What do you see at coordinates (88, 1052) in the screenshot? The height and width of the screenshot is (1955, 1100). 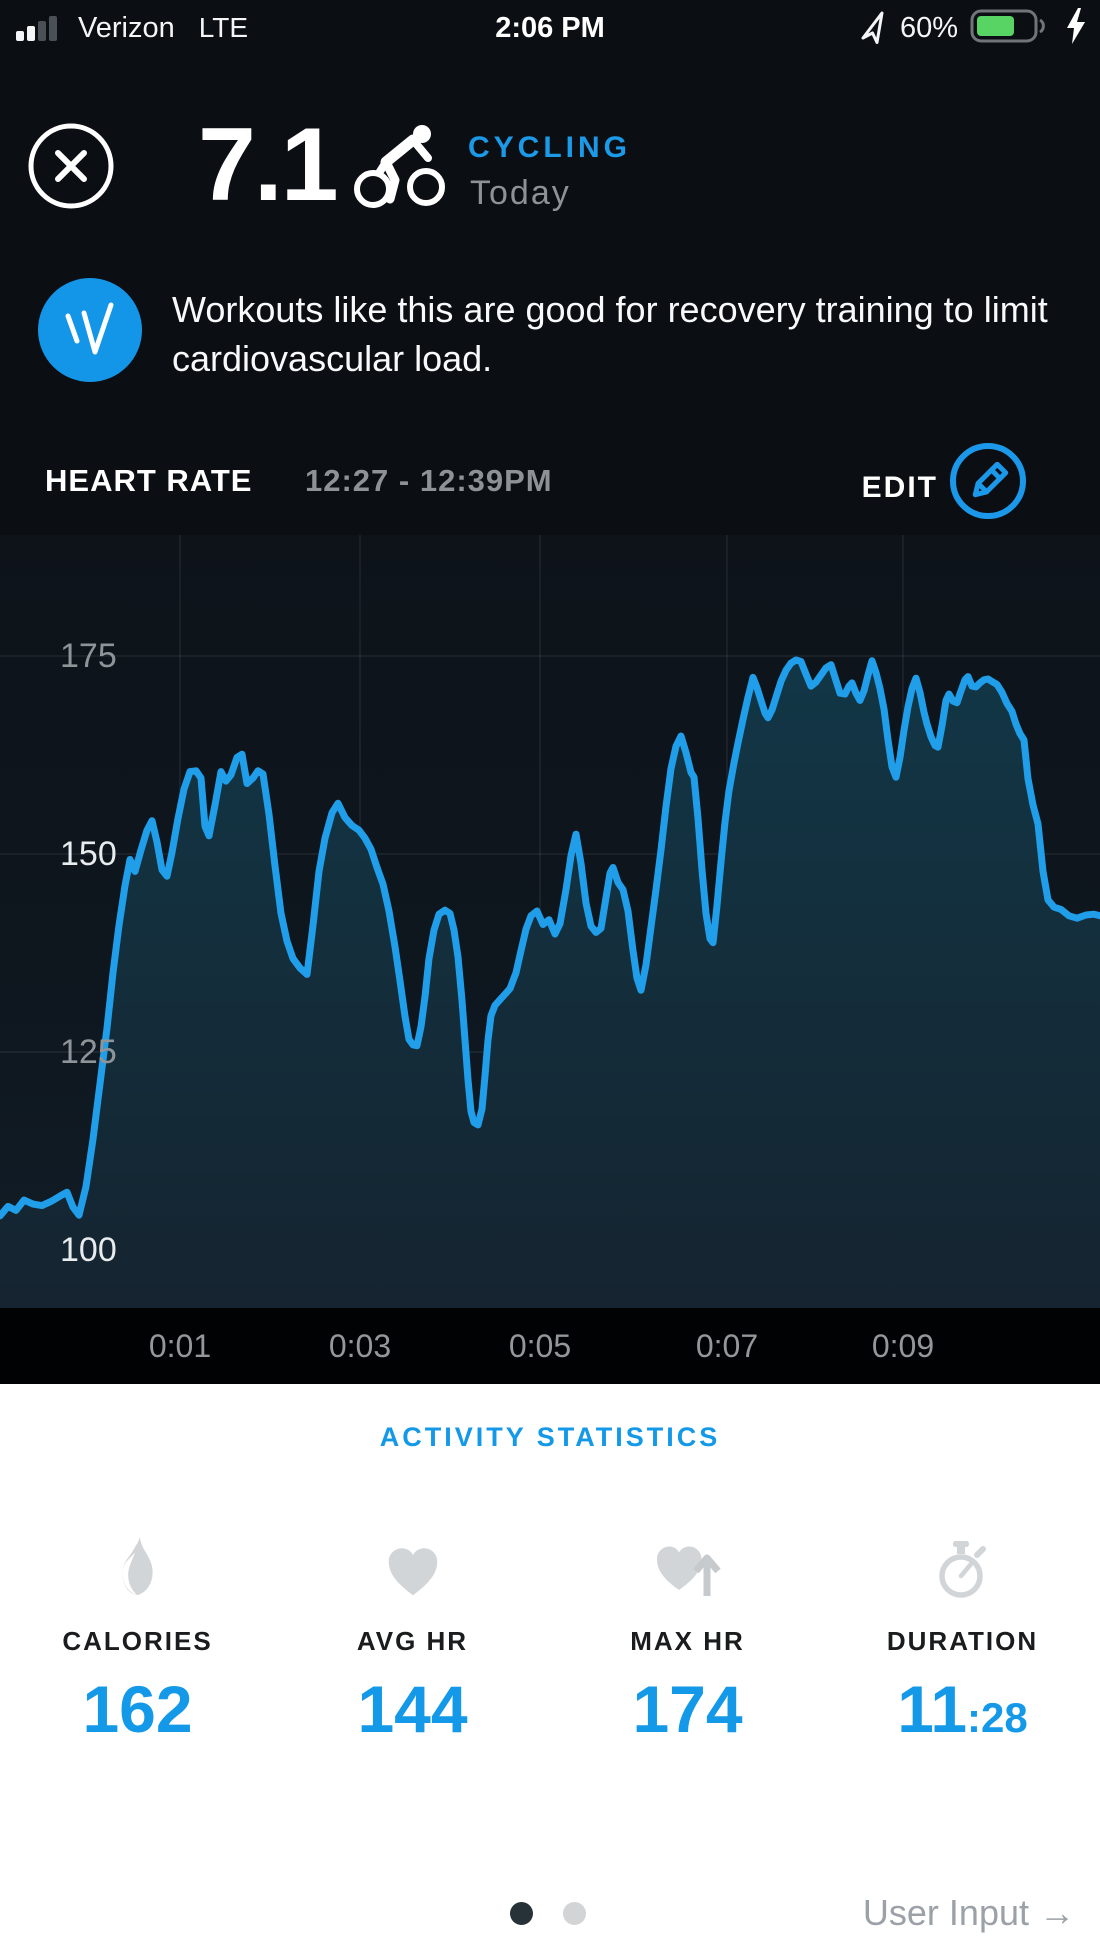 I see `y-axis-tick: 125` at bounding box center [88, 1052].